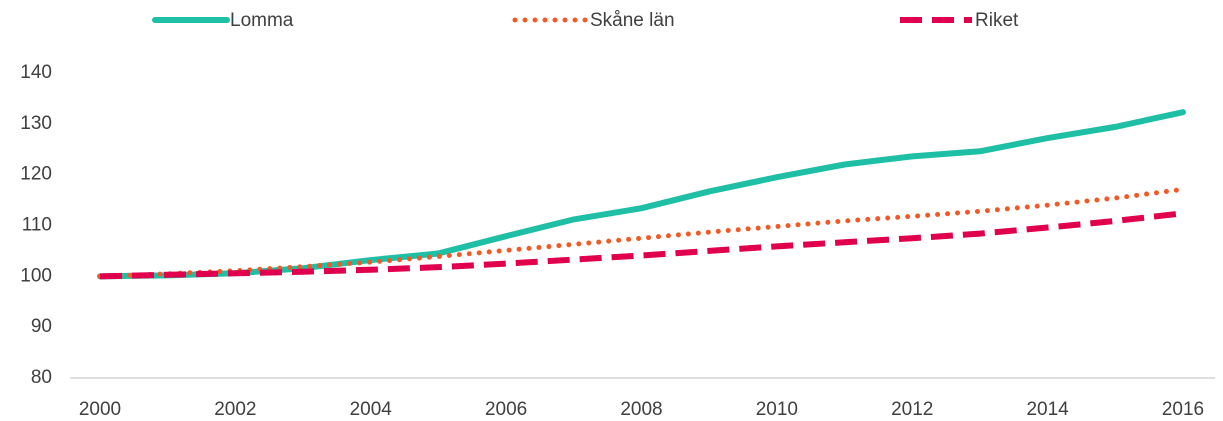 The height and width of the screenshot is (421, 1223). I want to click on x-tick-label: 2010, so click(777, 409).